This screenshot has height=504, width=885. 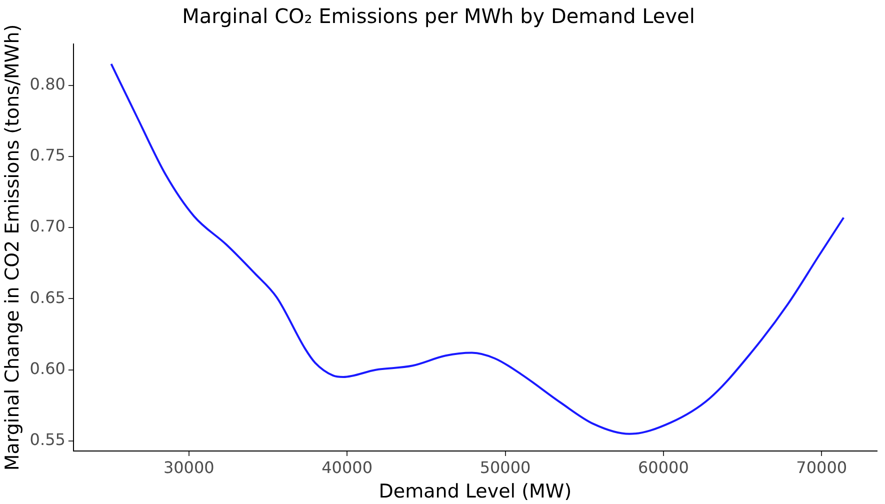 What do you see at coordinates (48, 440) in the screenshot?
I see `y-tick-label: 0.55` at bounding box center [48, 440].